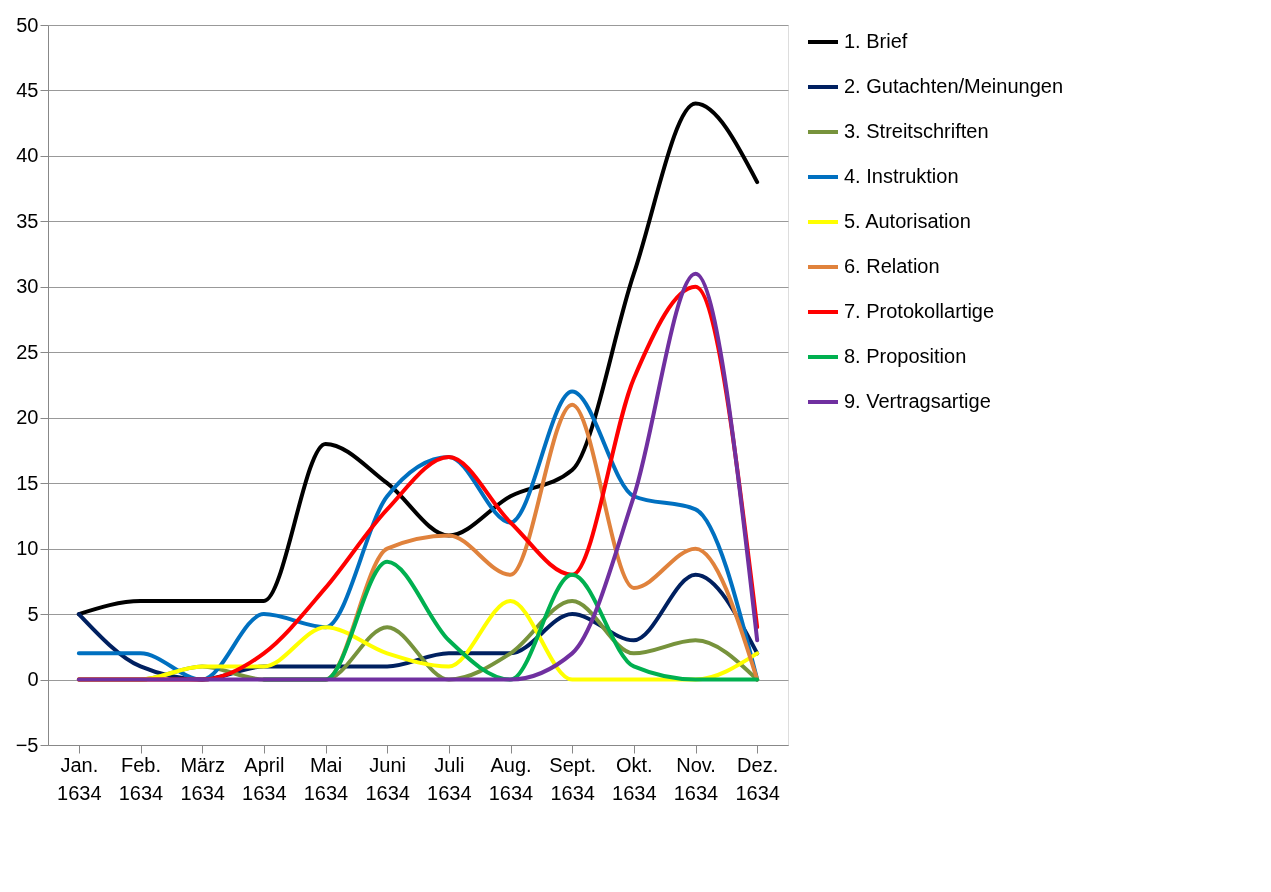 The image size is (1271, 892). What do you see at coordinates (27, 548) in the screenshot?
I see `y-tick-label: 10` at bounding box center [27, 548].